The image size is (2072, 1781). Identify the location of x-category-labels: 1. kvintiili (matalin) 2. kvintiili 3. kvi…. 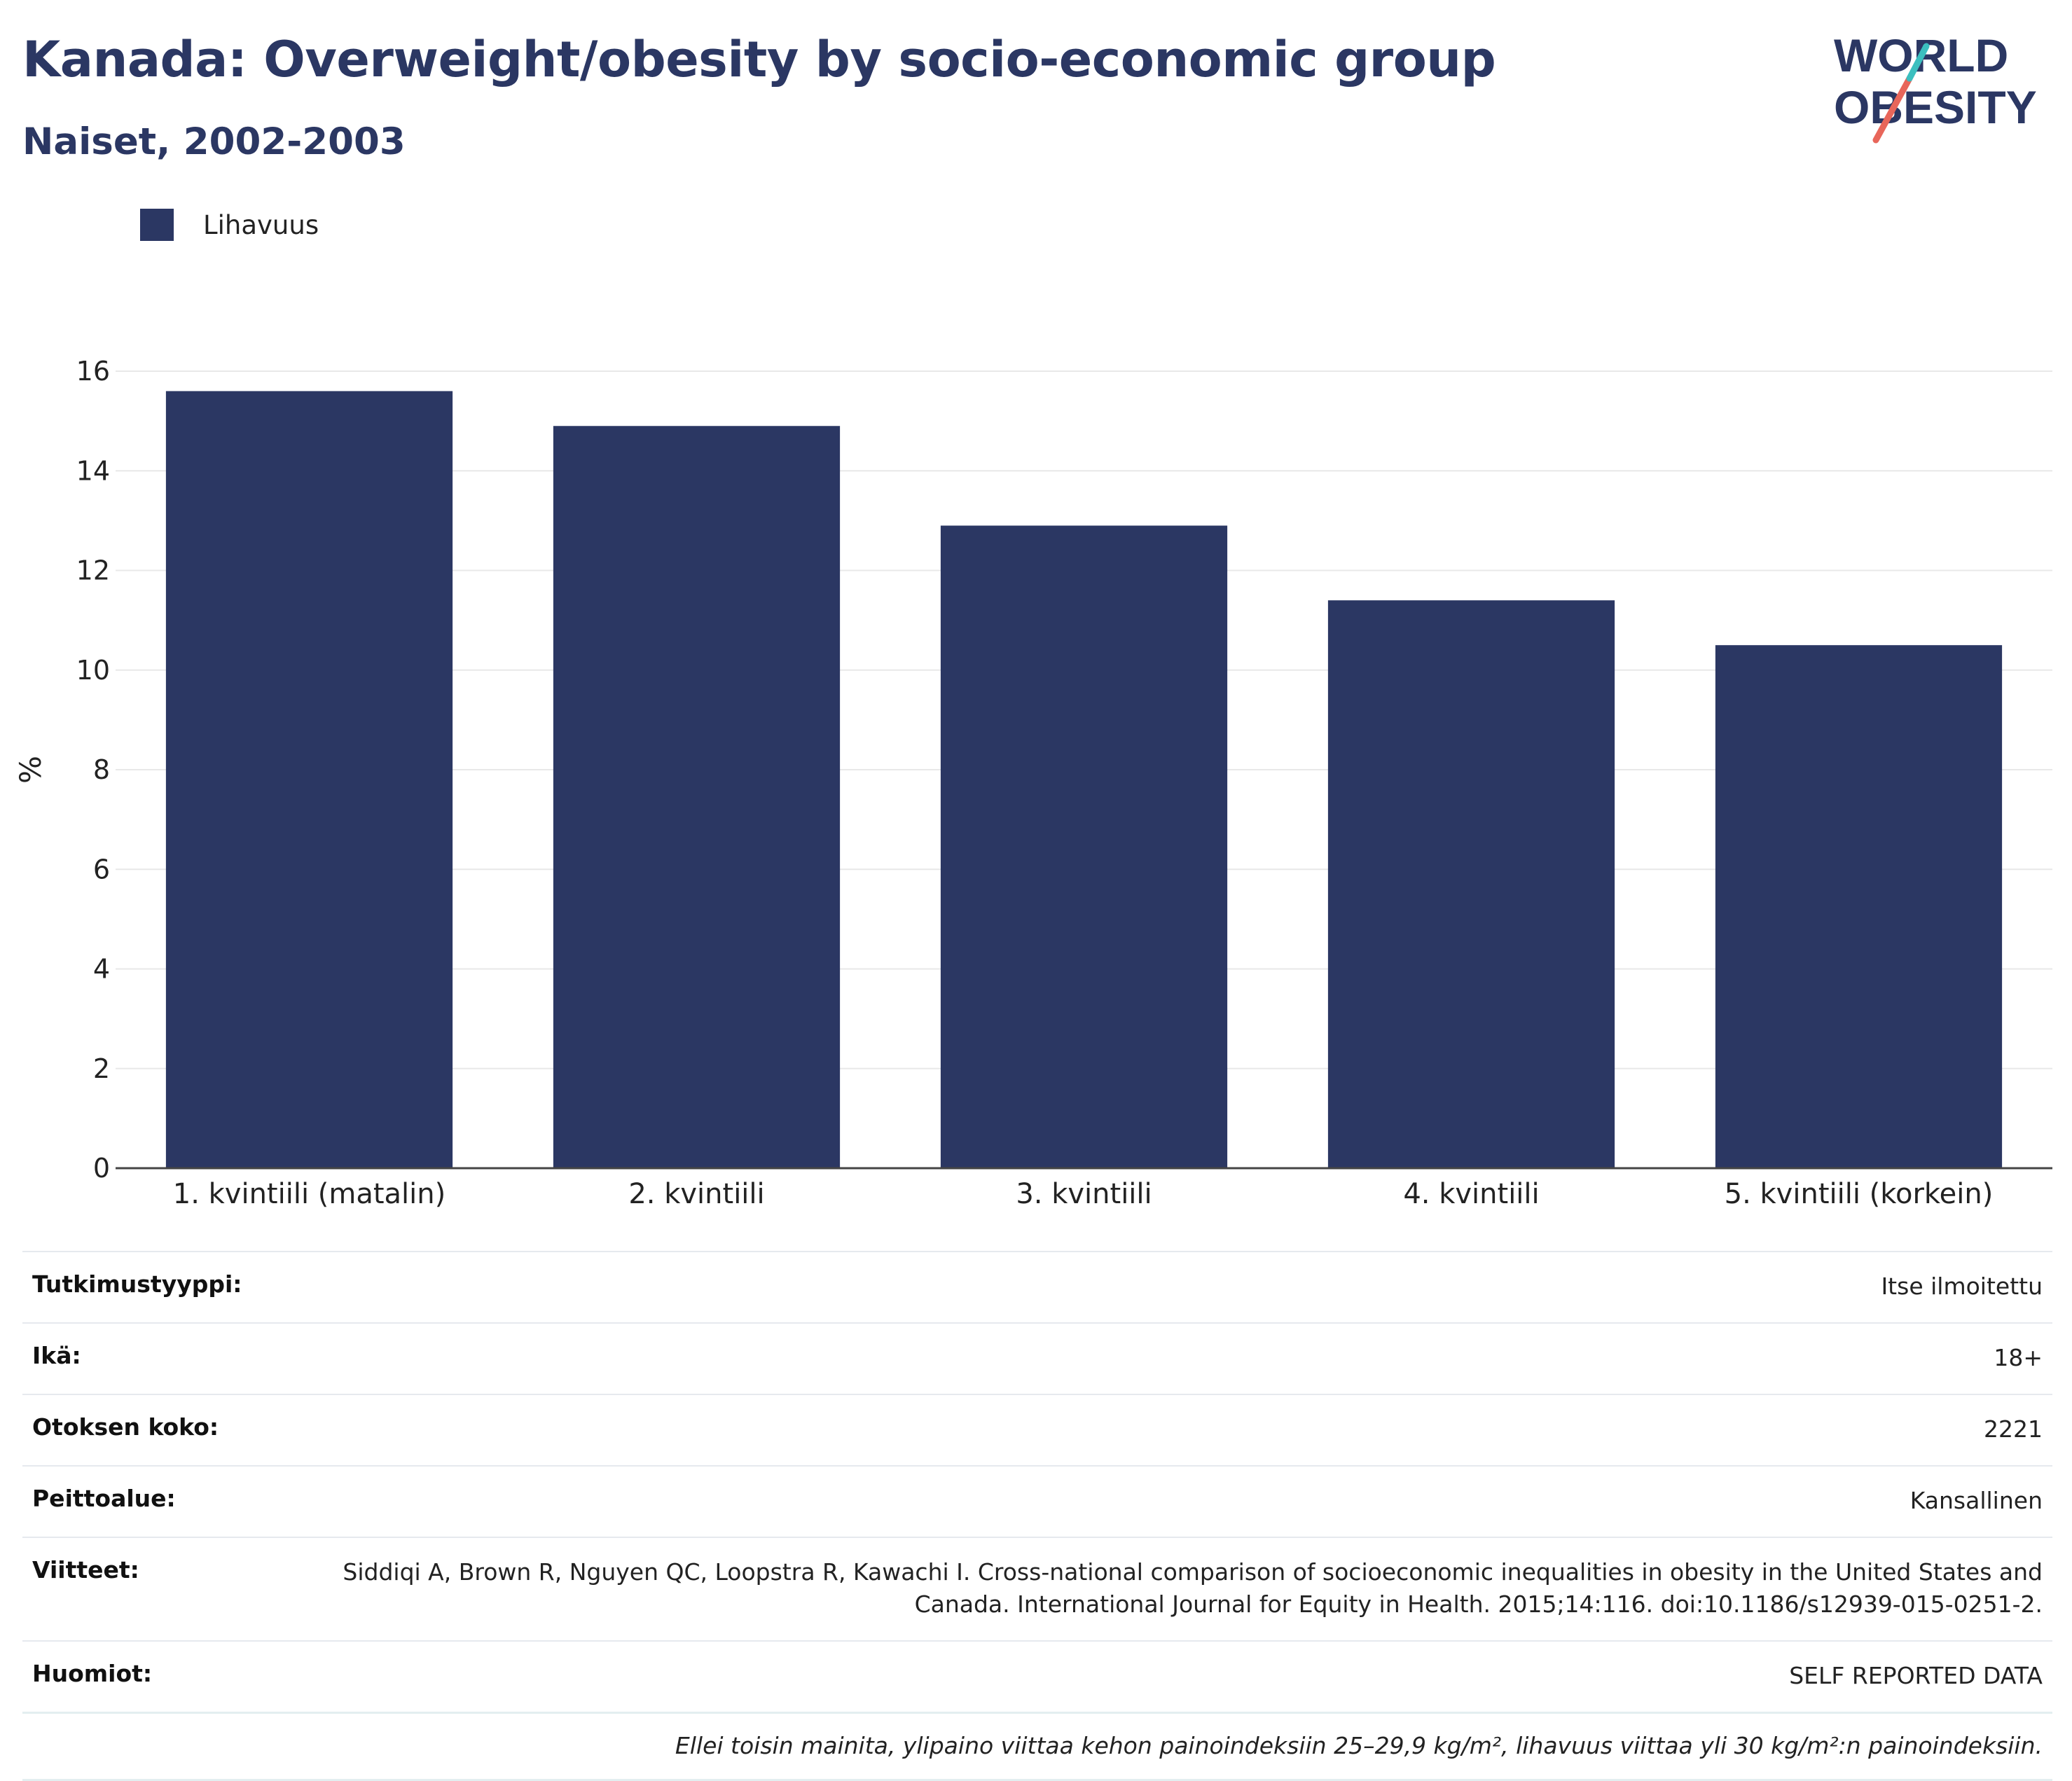
(1083, 1194).